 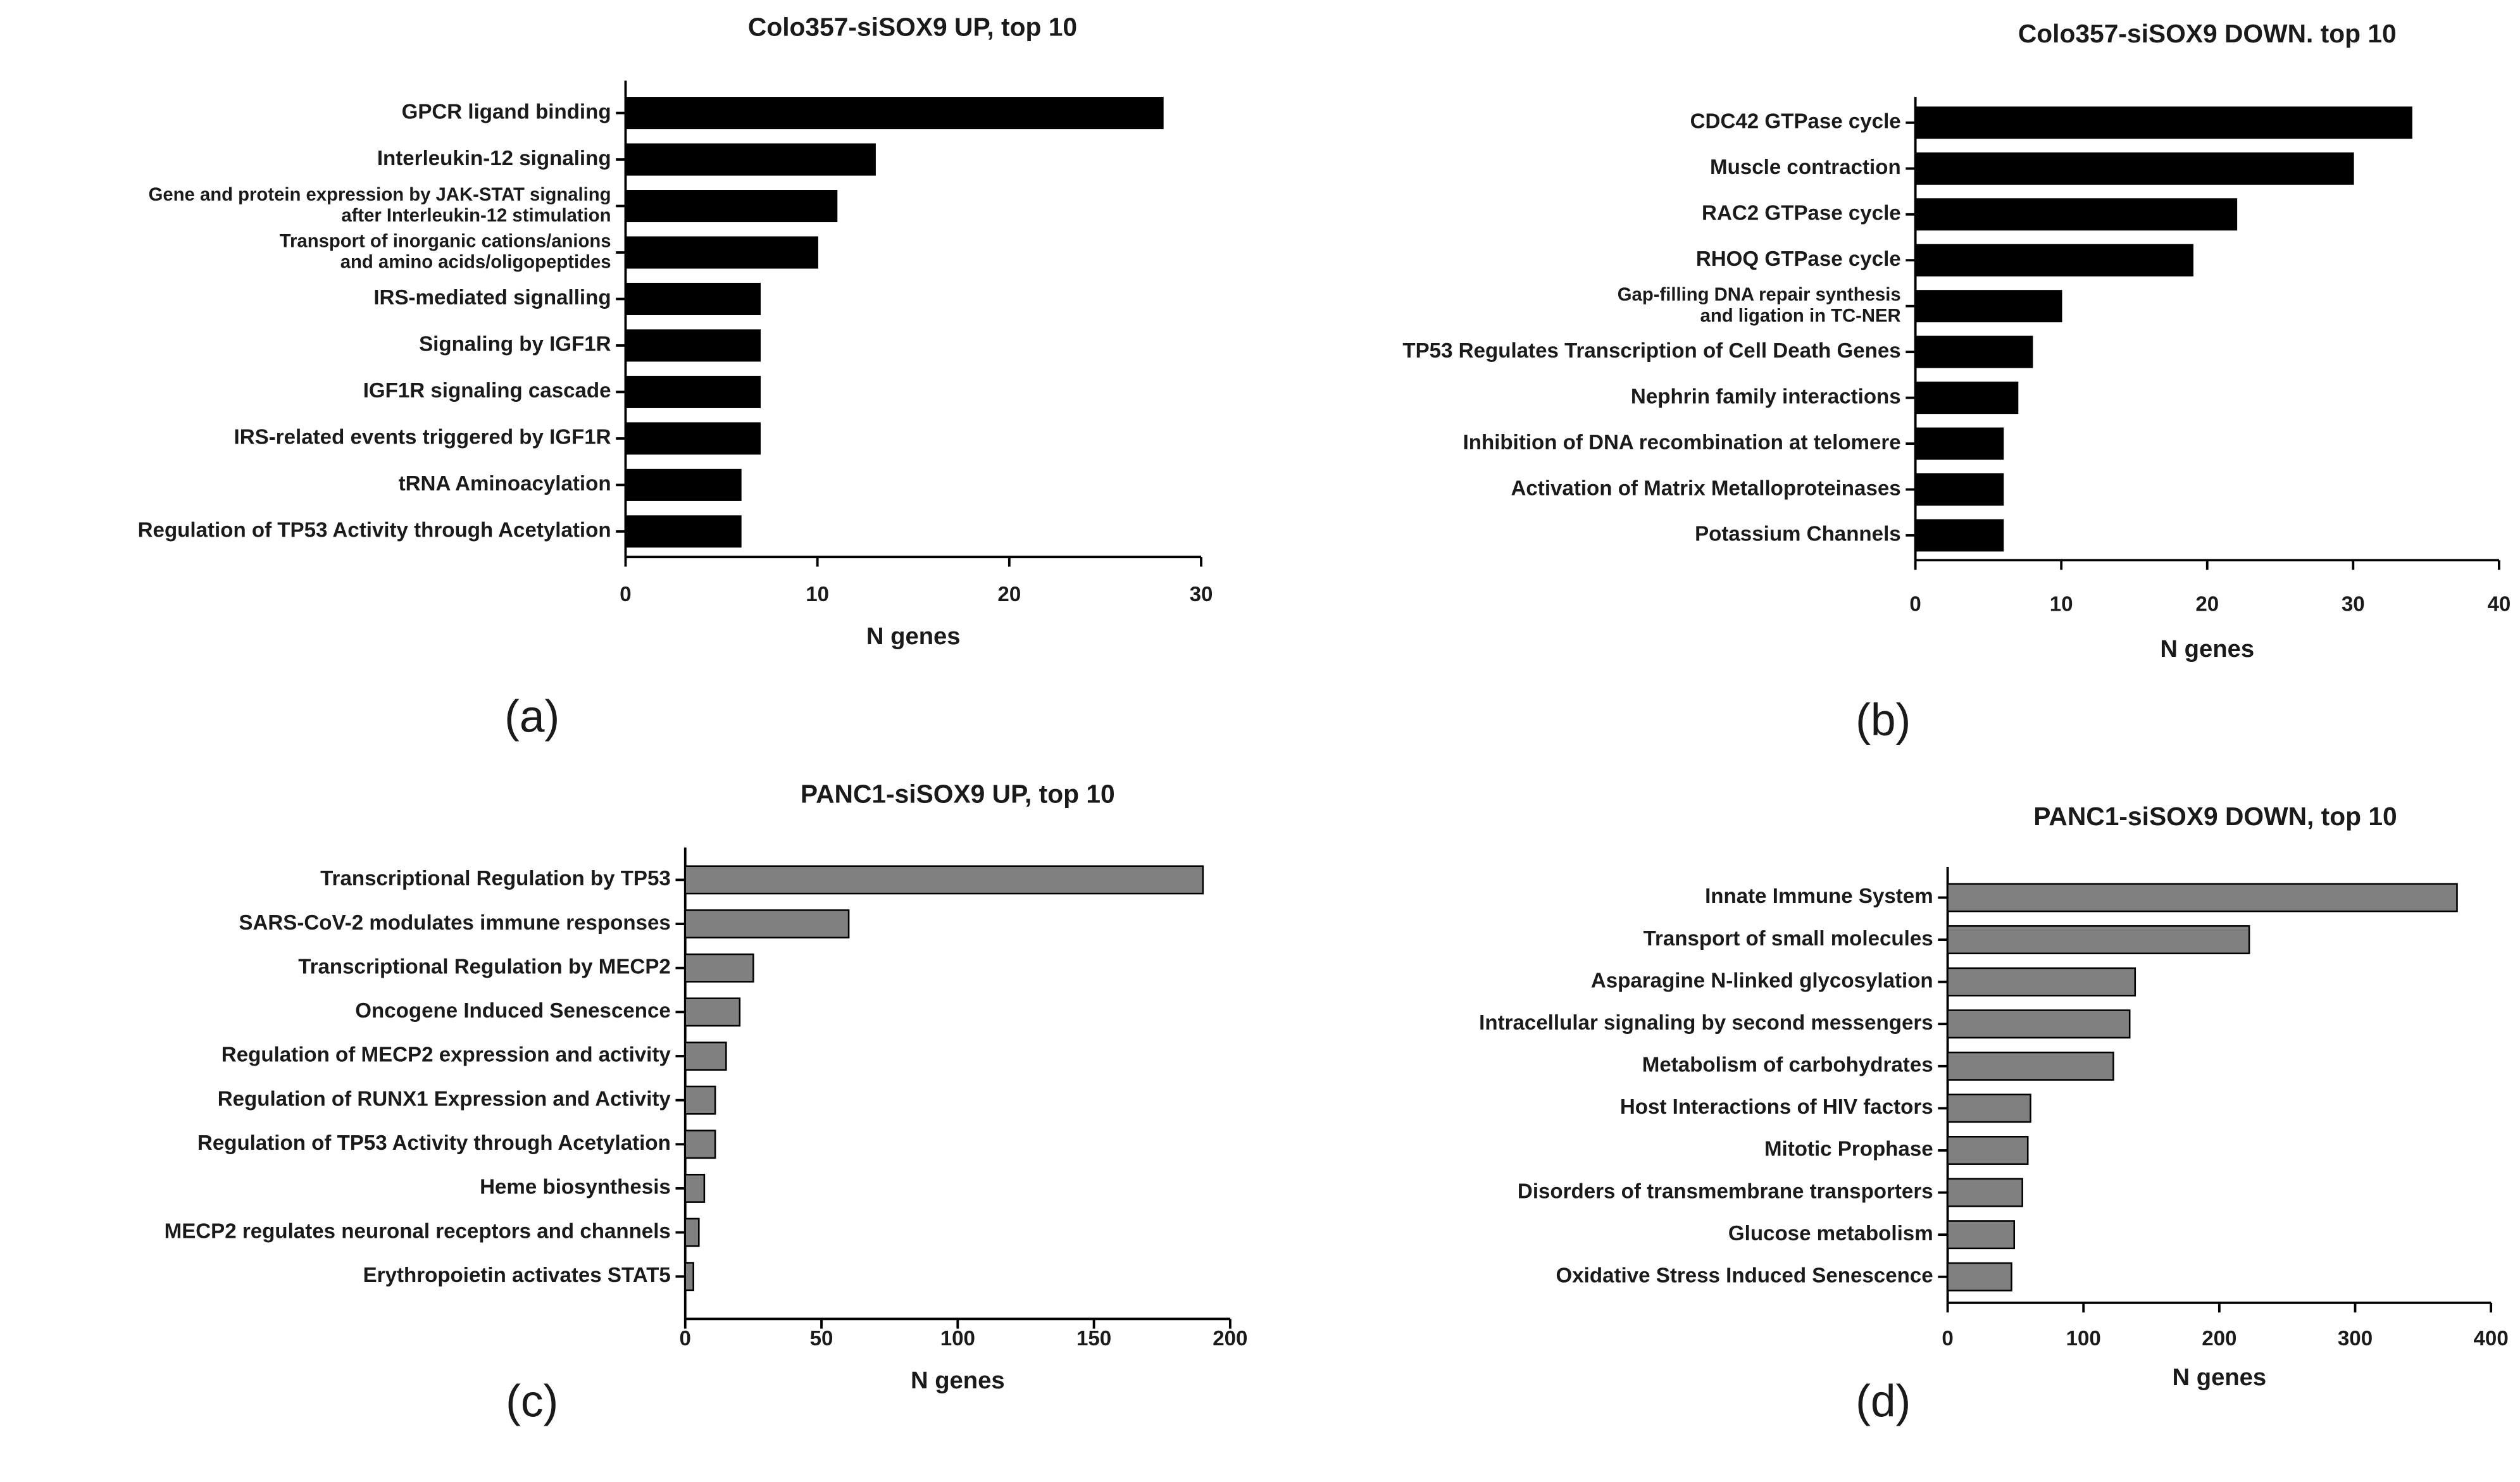 I want to click on category-label: Oncogene Induced Senescence, so click(x=513, y=1011).